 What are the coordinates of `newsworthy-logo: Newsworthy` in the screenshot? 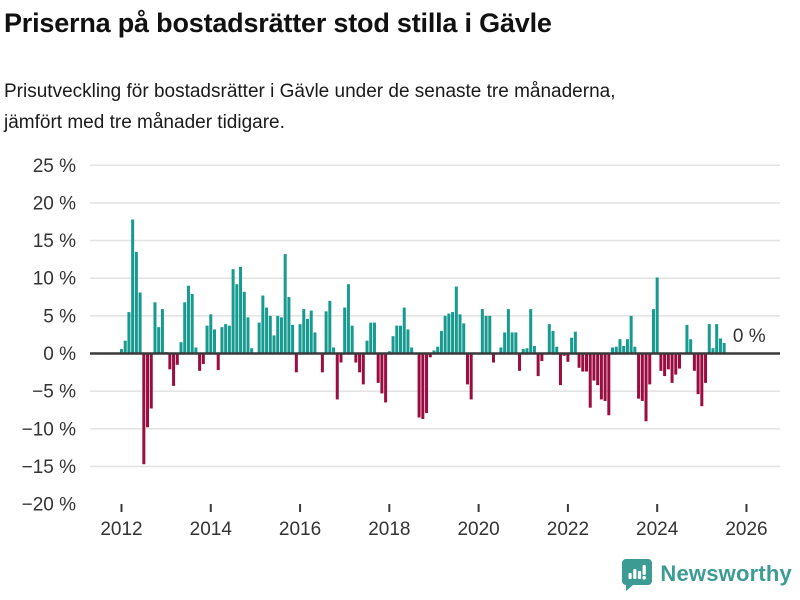 It's located at (707, 574).